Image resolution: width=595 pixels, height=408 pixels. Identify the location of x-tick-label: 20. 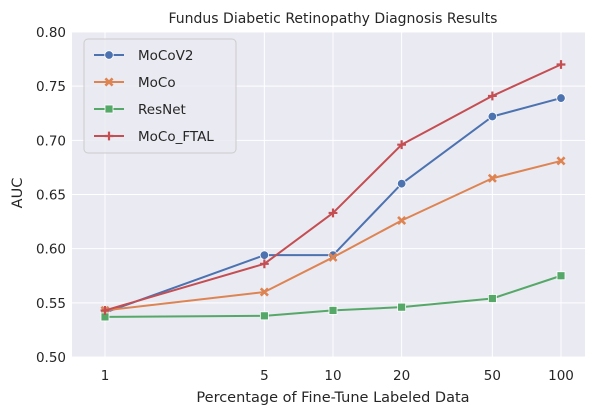
(401, 376).